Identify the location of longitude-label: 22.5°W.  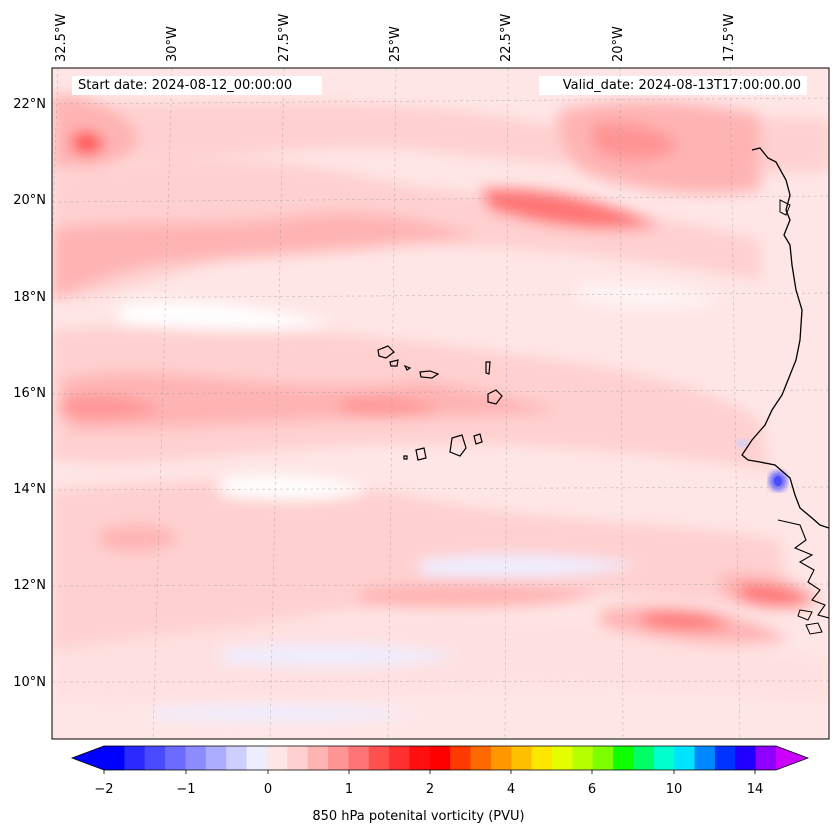
(506, 37).